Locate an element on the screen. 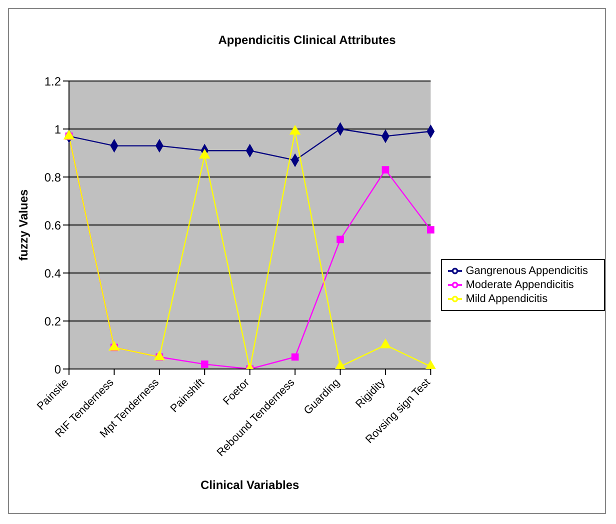 This screenshot has width=616, height=524. y-tick-label: 1.2 is located at coordinates (53, 81).